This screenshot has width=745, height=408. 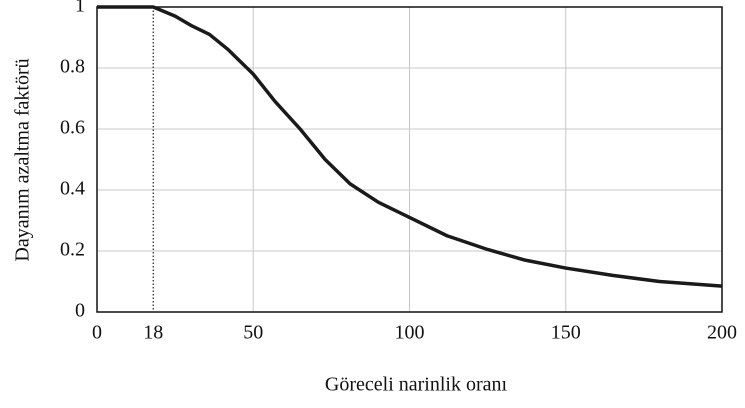 What do you see at coordinates (80, 311) in the screenshot?
I see `y-tick-label: 0` at bounding box center [80, 311].